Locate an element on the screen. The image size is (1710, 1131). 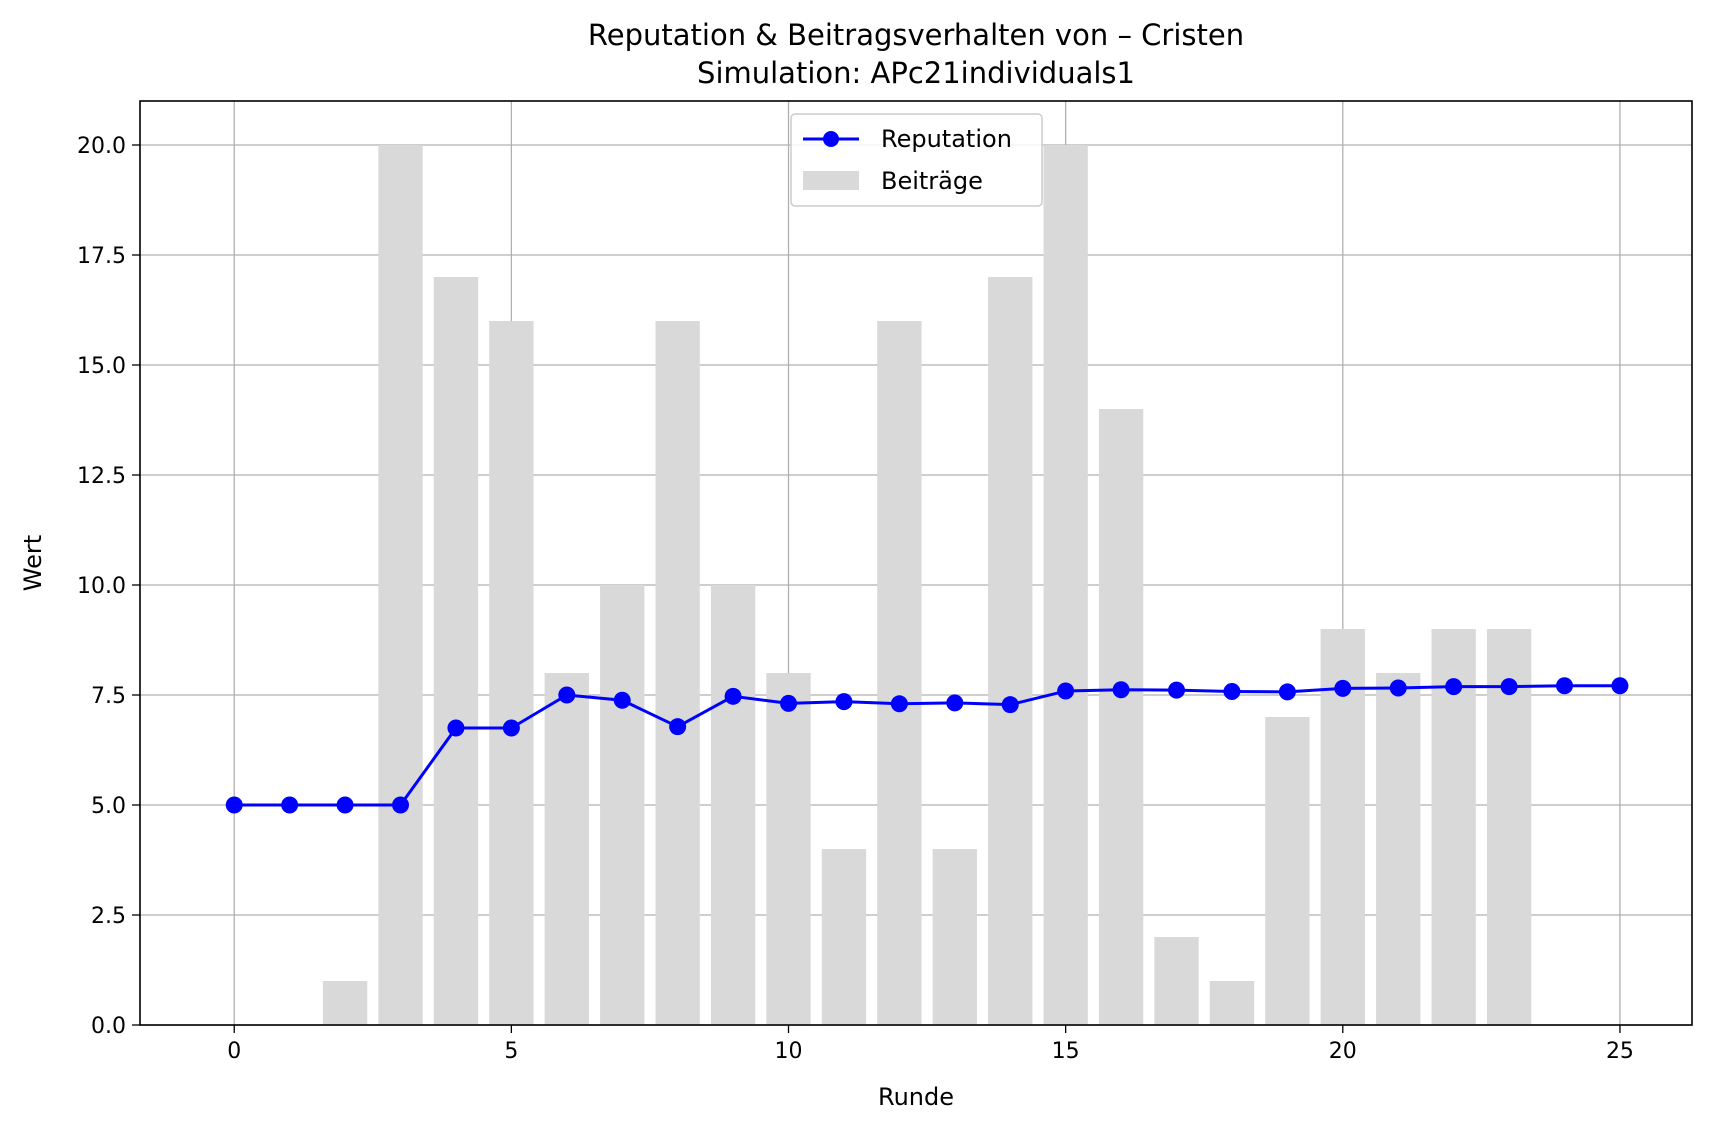
x-tick-label: 20 is located at coordinates (1343, 1051).